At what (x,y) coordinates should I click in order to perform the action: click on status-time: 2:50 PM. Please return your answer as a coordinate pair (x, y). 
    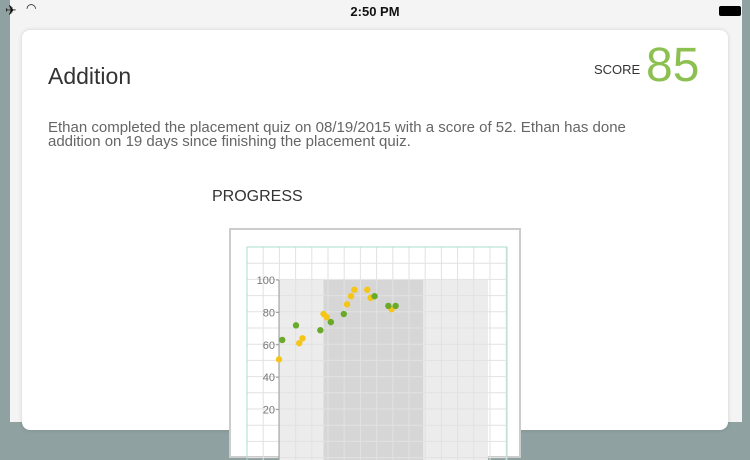
    Looking at the image, I should click on (375, 11).